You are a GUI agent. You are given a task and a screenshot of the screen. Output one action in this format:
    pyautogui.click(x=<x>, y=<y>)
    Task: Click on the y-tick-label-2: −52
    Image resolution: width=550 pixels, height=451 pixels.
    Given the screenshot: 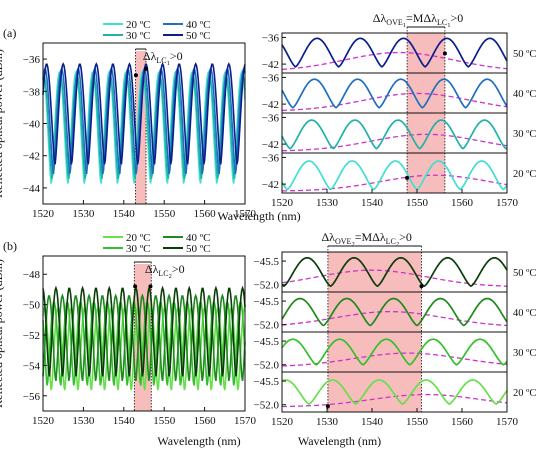 What is the action you would take?
    pyautogui.click(x=31, y=336)
    